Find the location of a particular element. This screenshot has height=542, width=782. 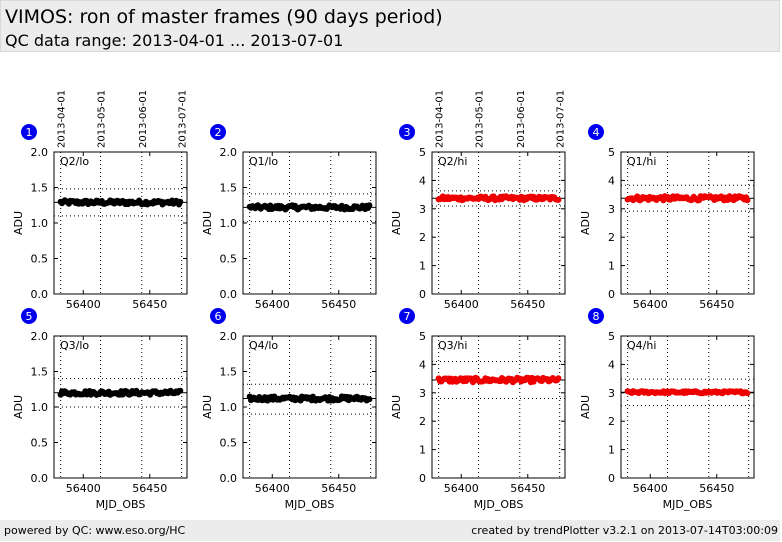

panel-label: Q4/lo is located at coordinates (263, 345).